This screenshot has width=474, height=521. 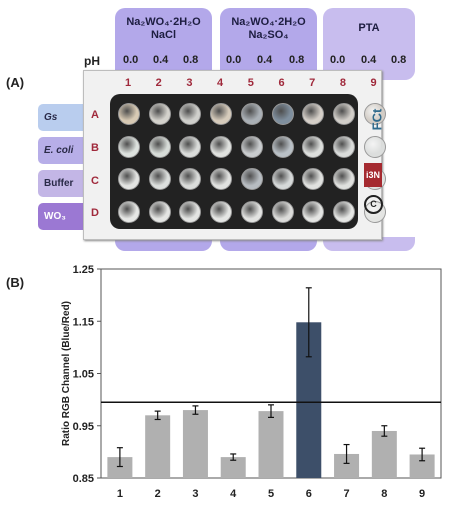 What do you see at coordinates (66, 373) in the screenshot?
I see `y-axis-label: Ratio RGB Channel (Blue/Red)` at bounding box center [66, 373].